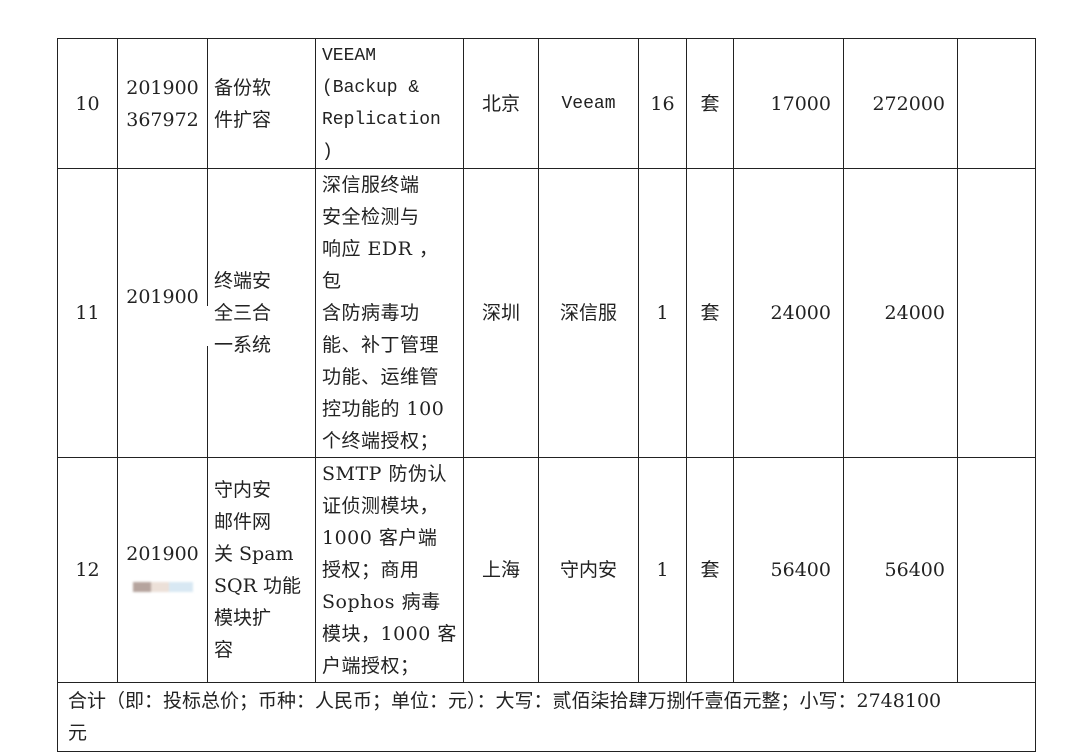  What do you see at coordinates (788, 313) in the screenshot?
I see `unit-price: 24000` at bounding box center [788, 313].